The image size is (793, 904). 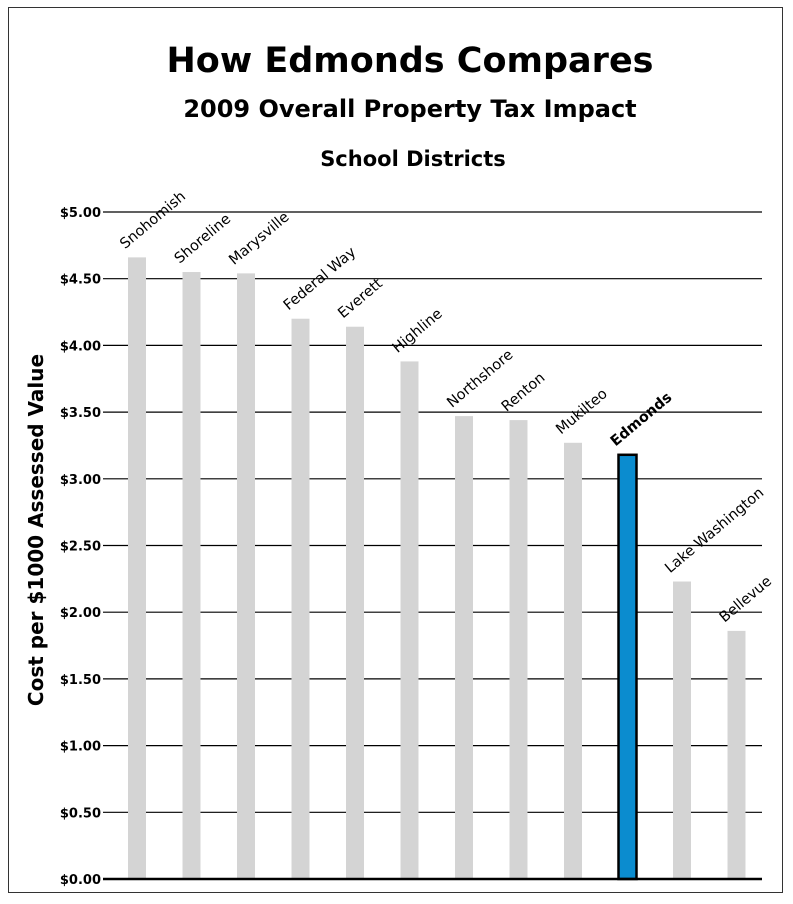 I want to click on category-label: Marysville, so click(x=259, y=238).